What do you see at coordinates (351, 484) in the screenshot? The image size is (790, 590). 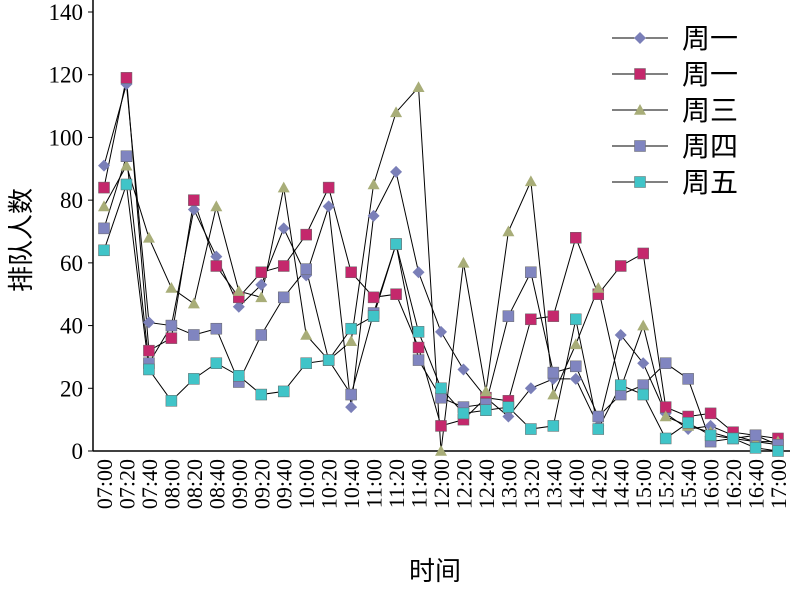 I see `x-tick-label: 10:40` at bounding box center [351, 484].